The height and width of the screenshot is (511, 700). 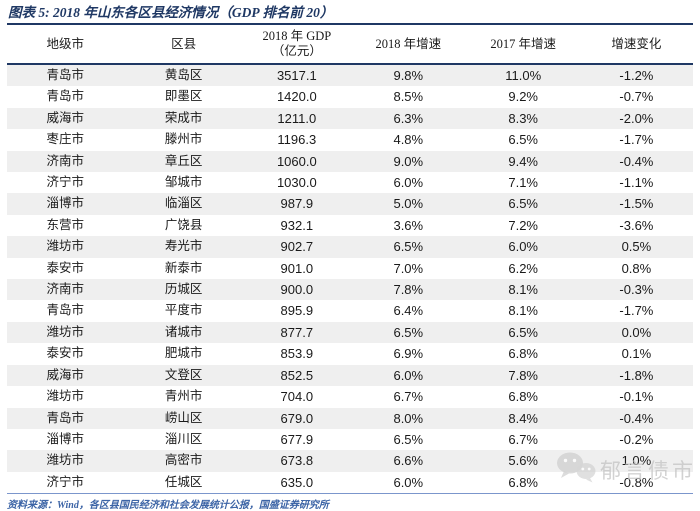 I want to click on growth-2018-cell: 9.8%, so click(x=408, y=75).